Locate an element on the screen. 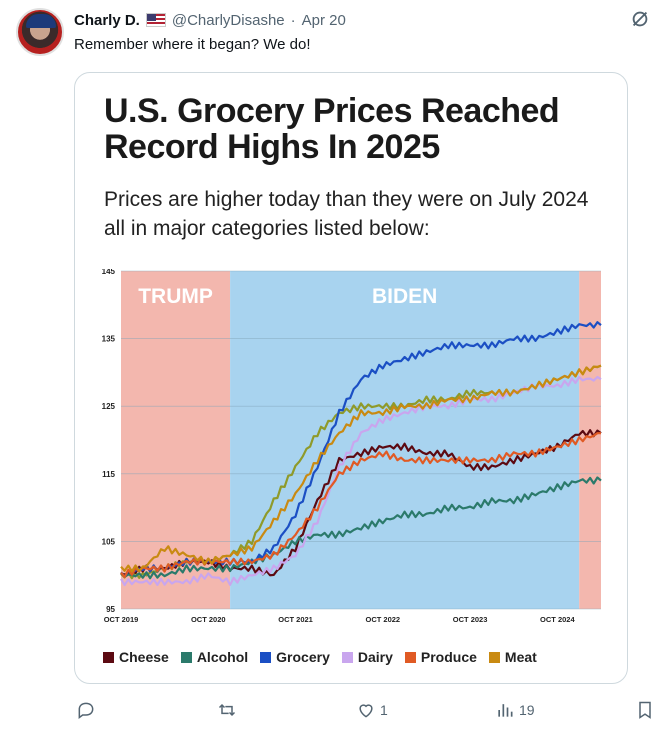  x-tick-label: OCT 2020 is located at coordinates (208, 619).